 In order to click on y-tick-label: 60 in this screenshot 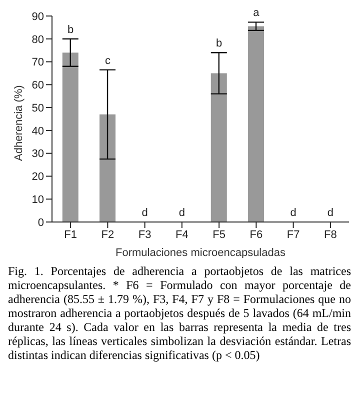, I will do `click(38, 86)`.